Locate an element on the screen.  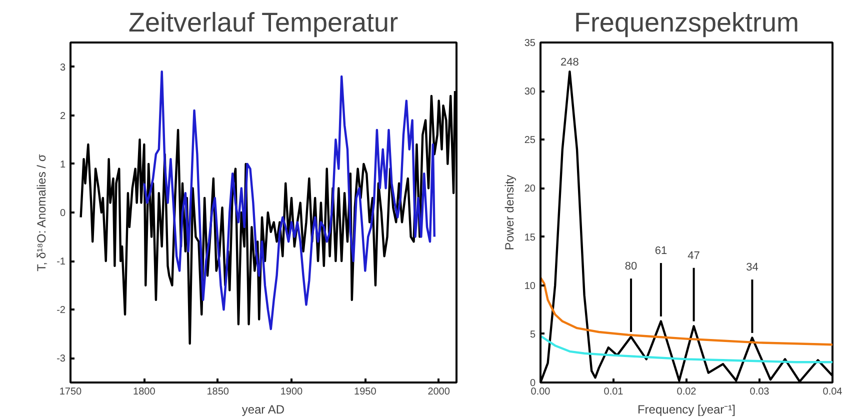
x-tick-label: 1850 is located at coordinates (218, 392).